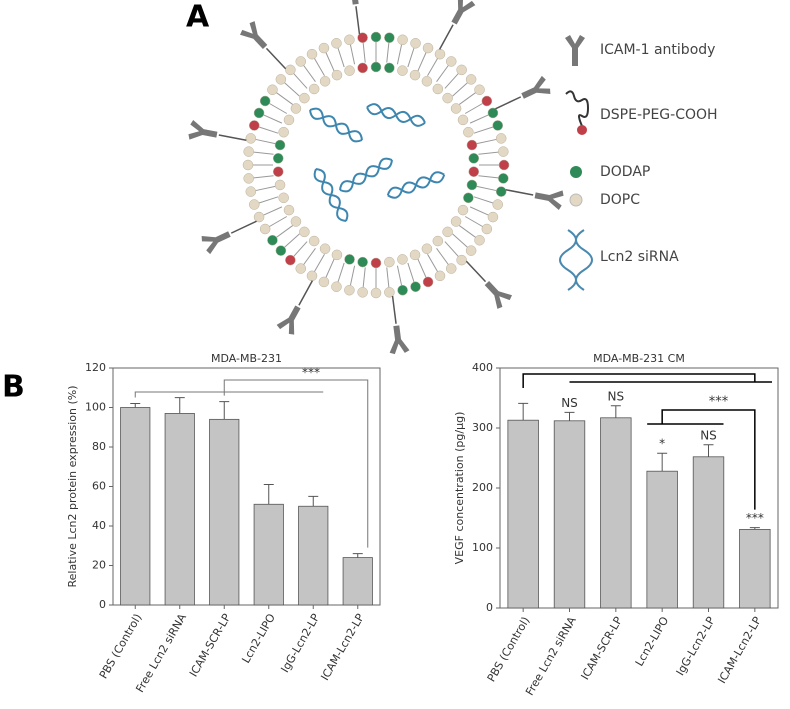 This screenshot has height=709, width=790. I want to click on plot-frame, so click(639, 488).